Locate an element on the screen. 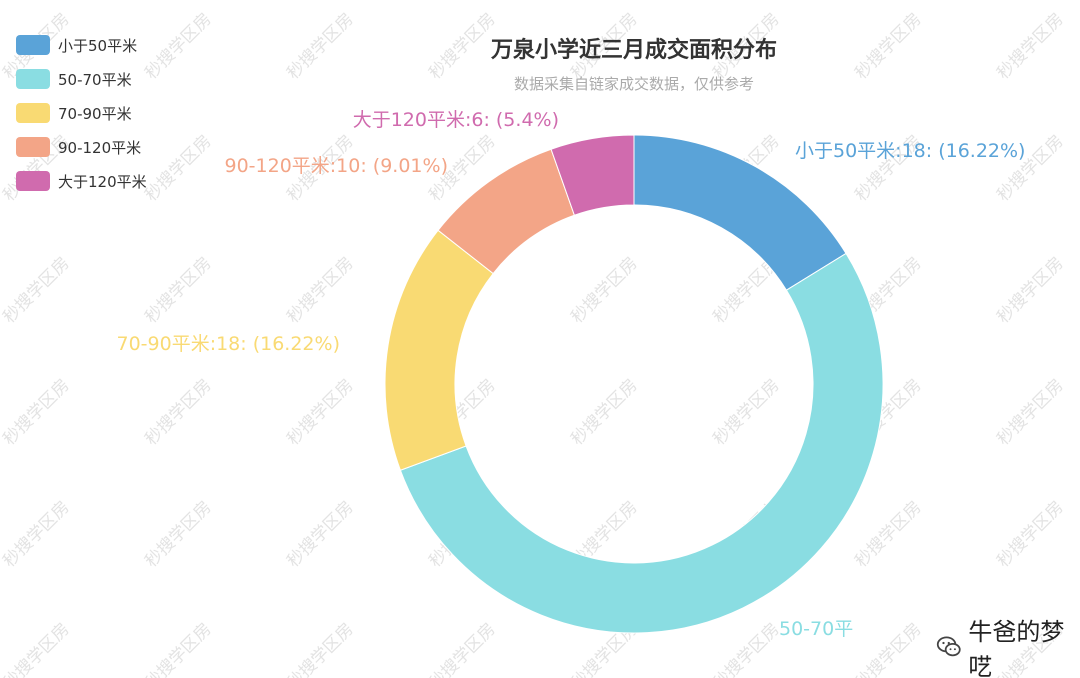  slice-label: 90-120平米:10: (9.01%) is located at coordinates (336, 166).